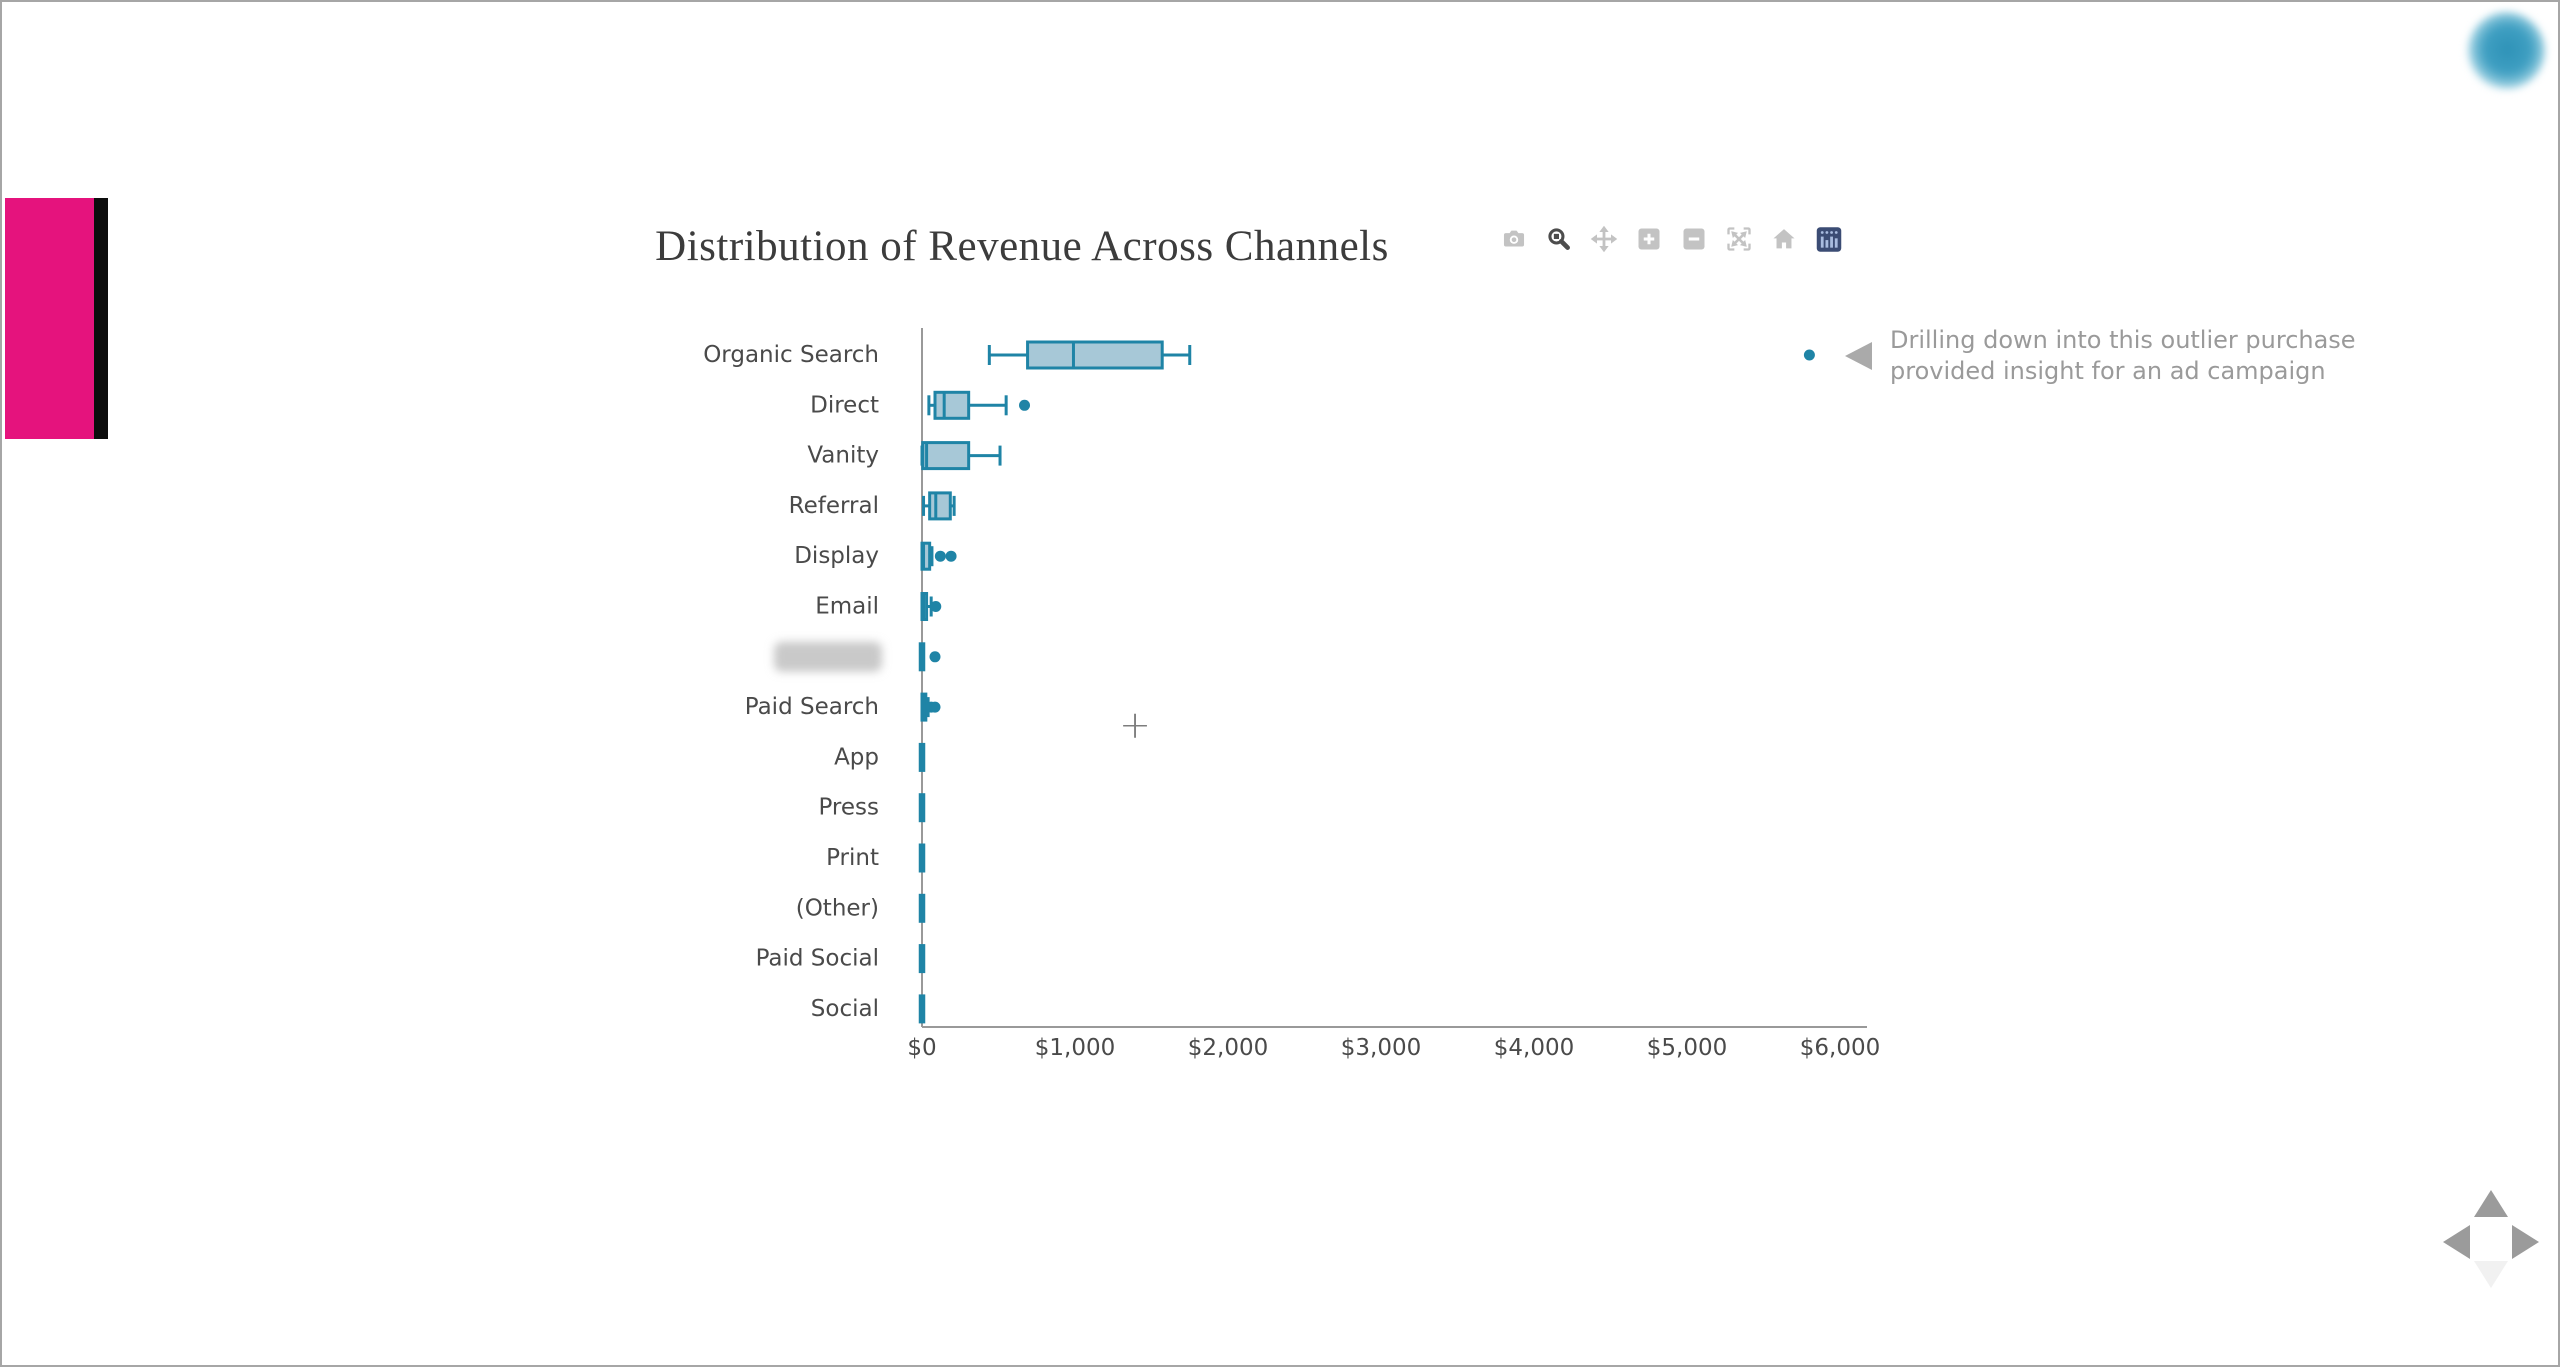  What do you see at coordinates (1784, 239) in the screenshot?
I see `home-icon` at bounding box center [1784, 239].